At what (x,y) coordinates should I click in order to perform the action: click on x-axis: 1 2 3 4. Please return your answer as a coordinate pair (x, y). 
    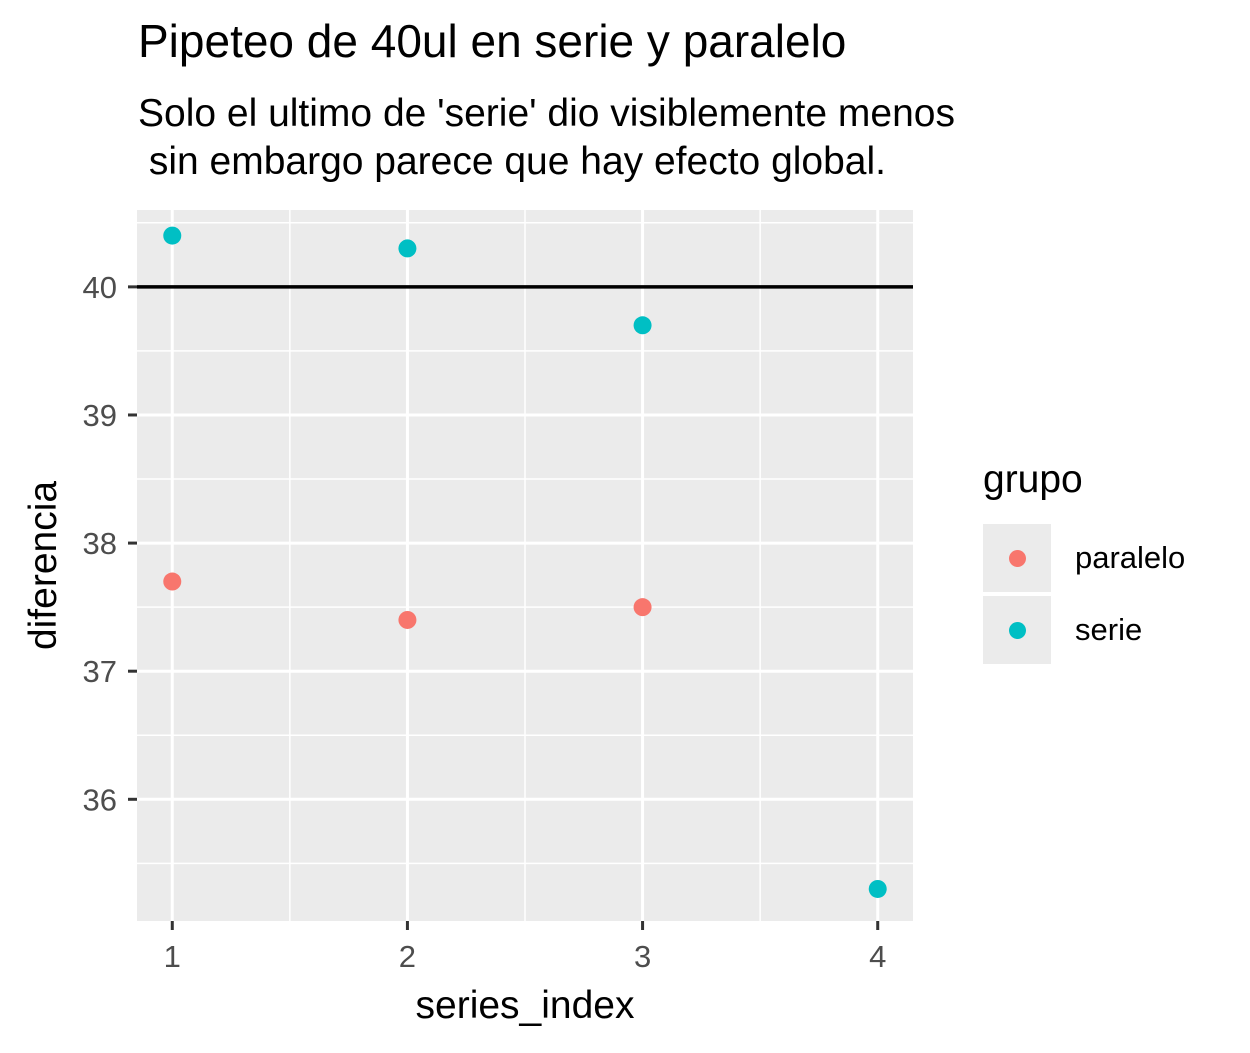
    Looking at the image, I should click on (525, 947).